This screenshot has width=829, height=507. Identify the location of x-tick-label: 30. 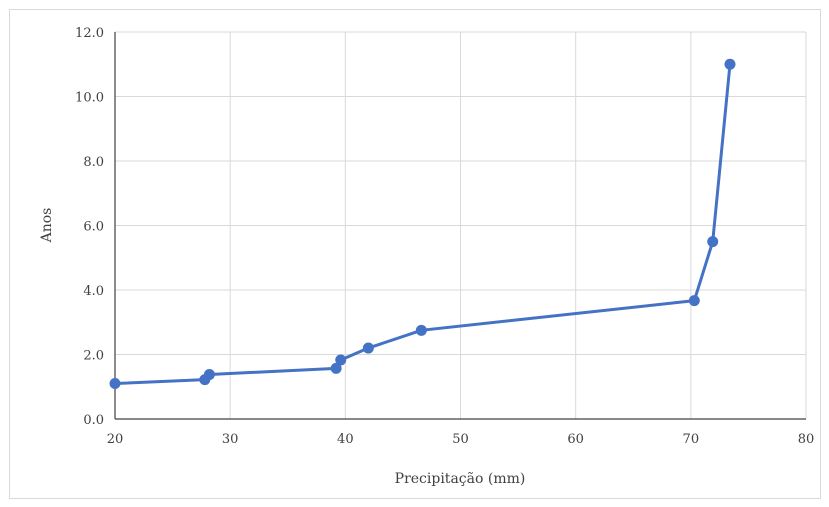
(230, 439).